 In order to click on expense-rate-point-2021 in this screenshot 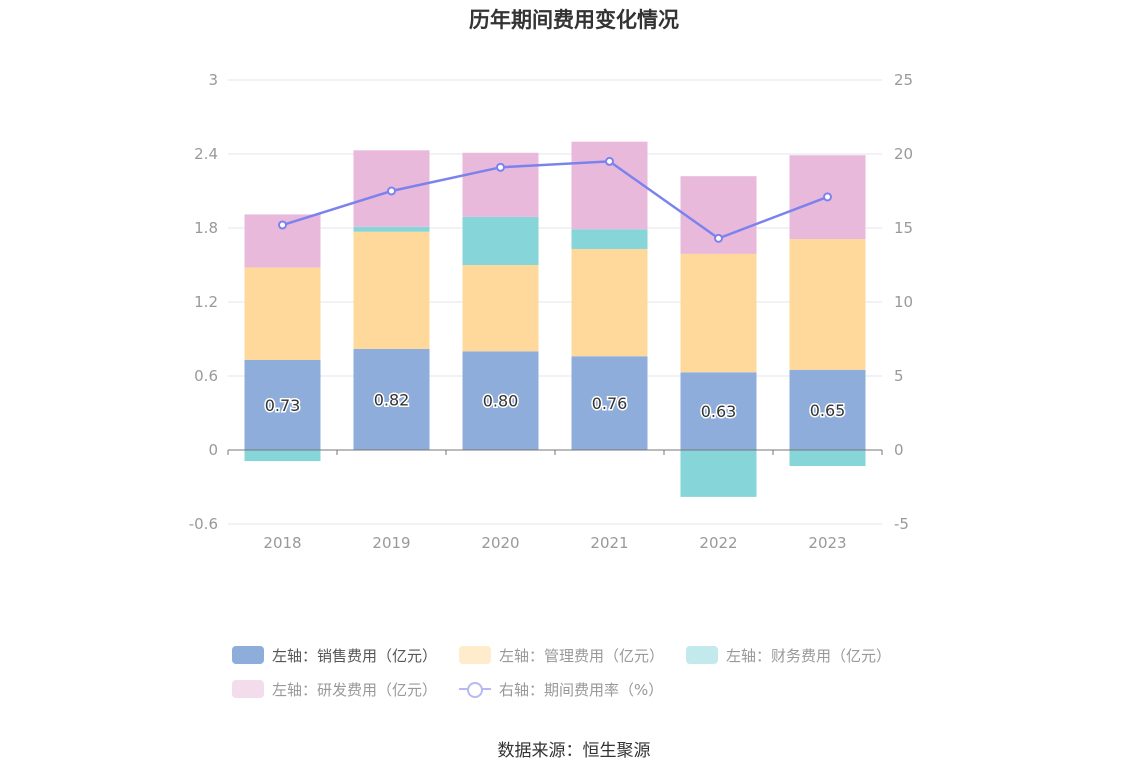, I will do `click(609, 161)`.